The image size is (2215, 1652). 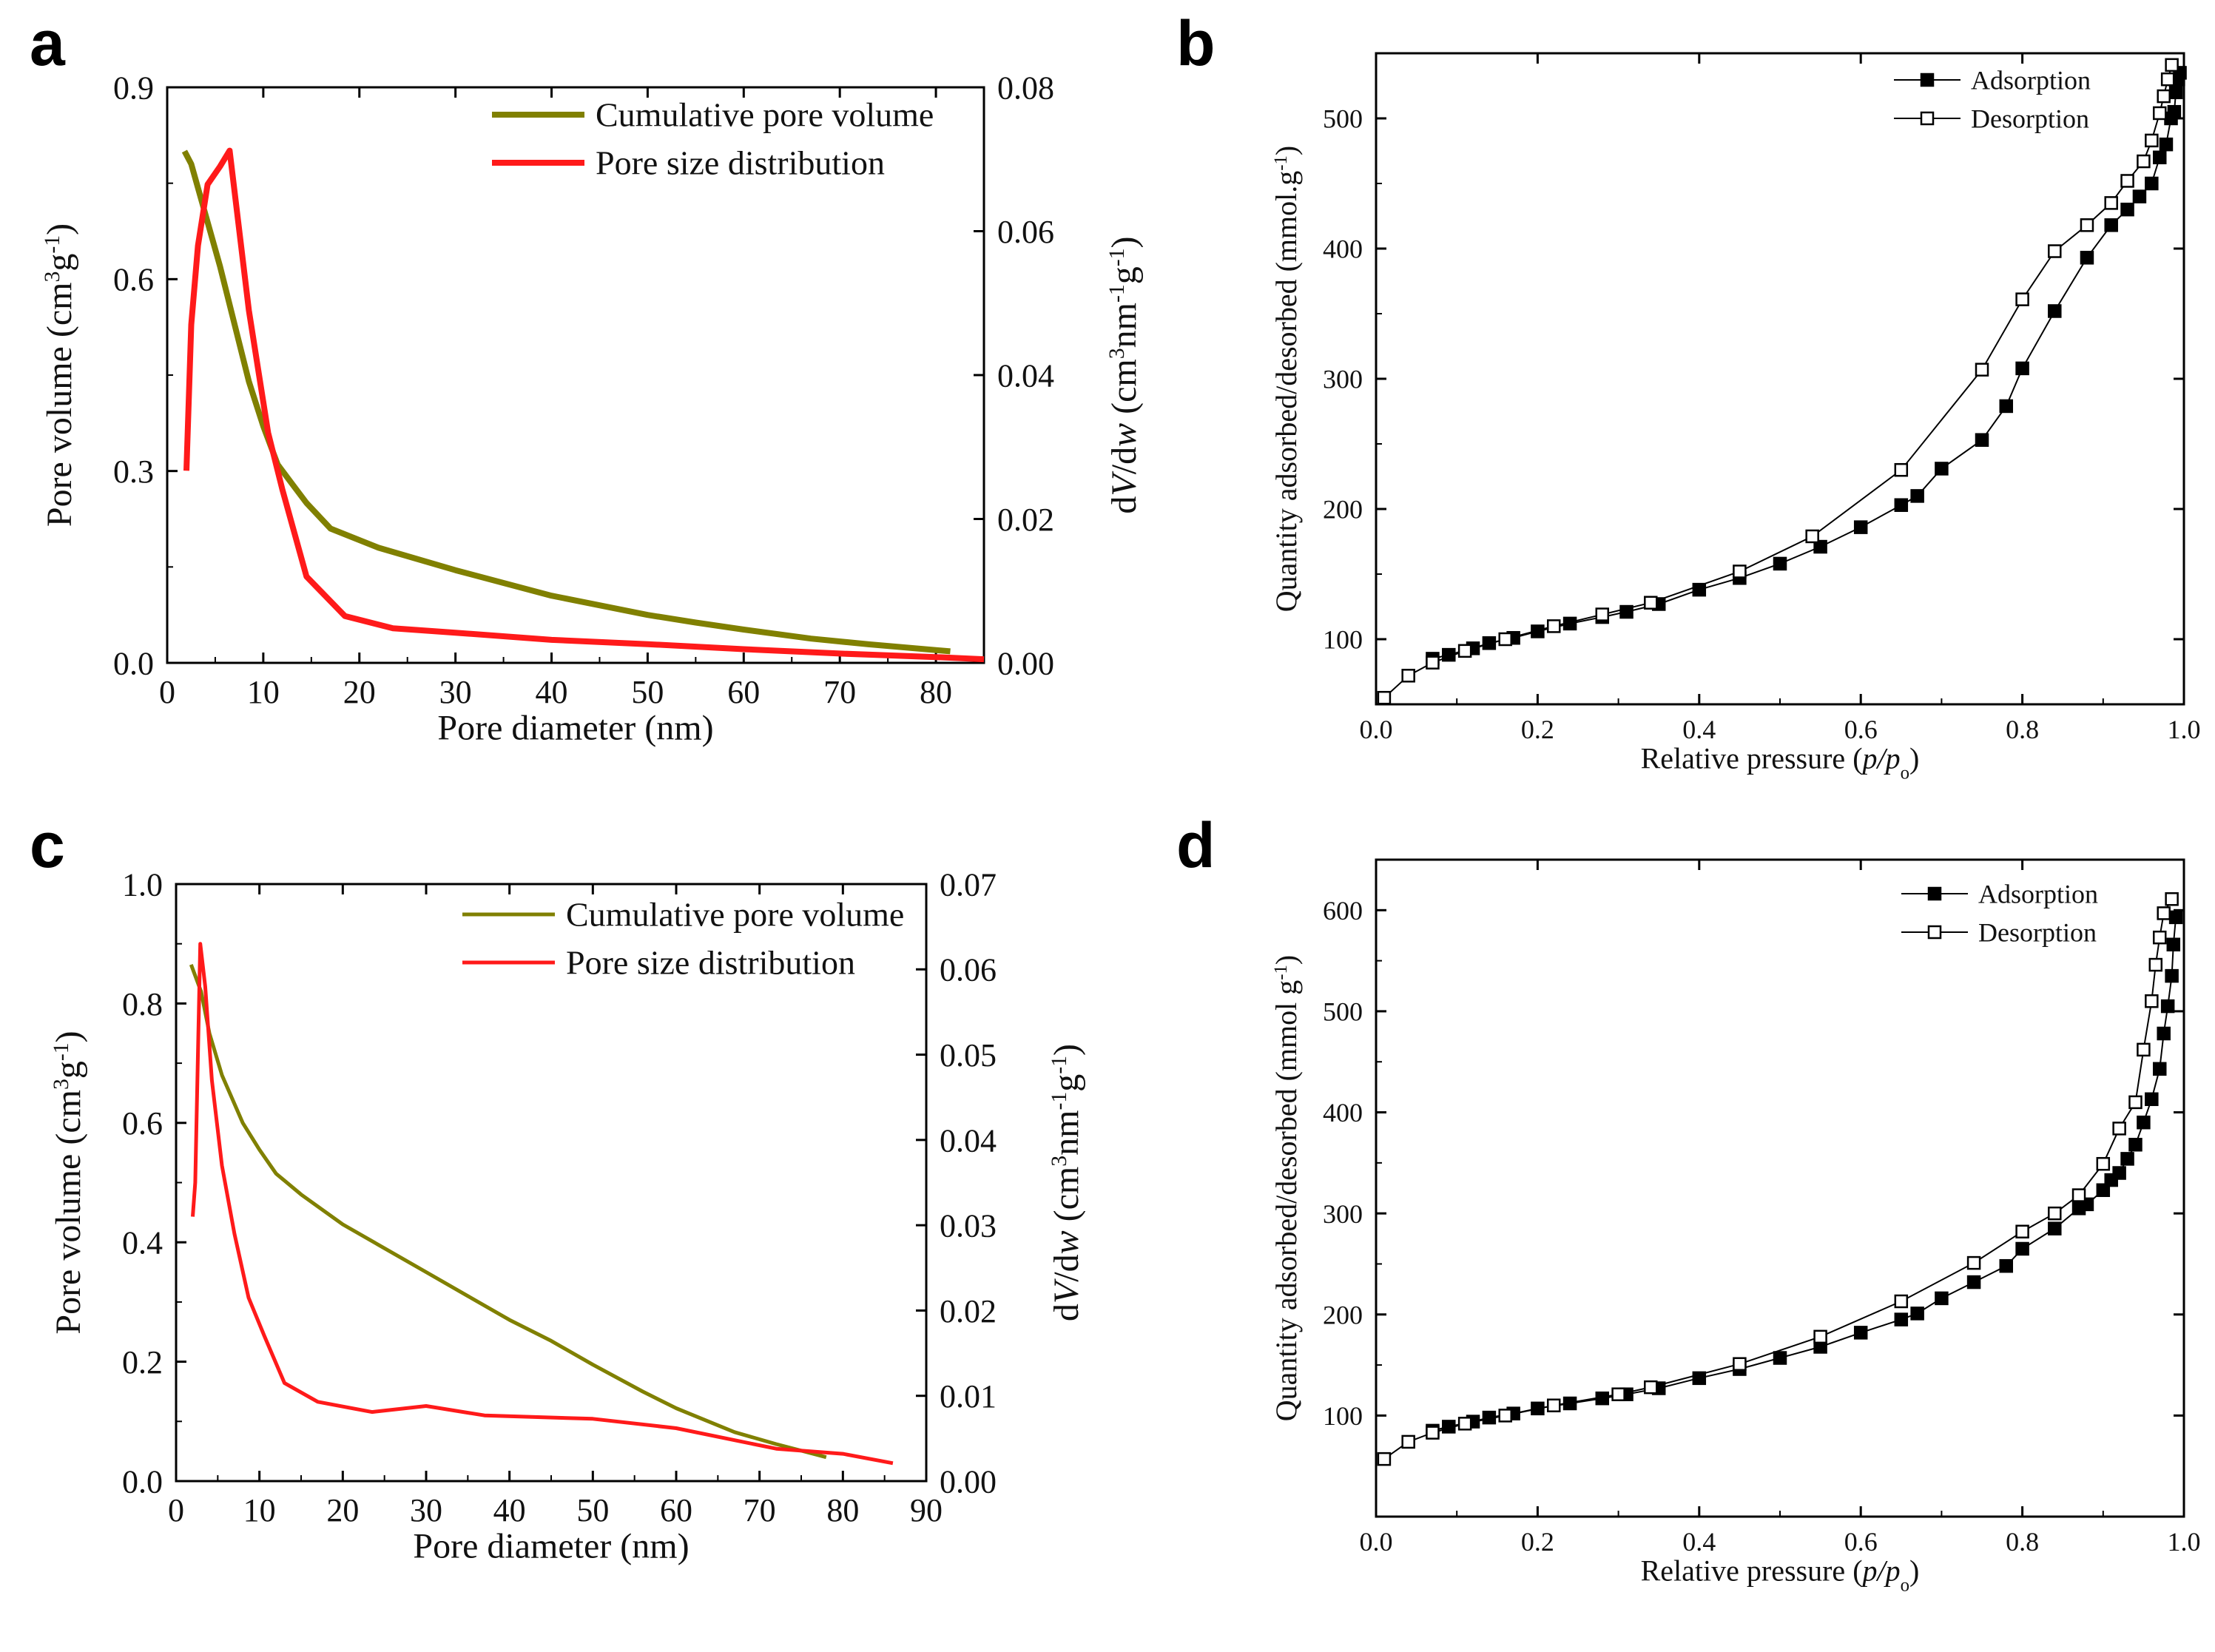 I want to click on legend-label: Cumulative pore volume, so click(x=735, y=914).